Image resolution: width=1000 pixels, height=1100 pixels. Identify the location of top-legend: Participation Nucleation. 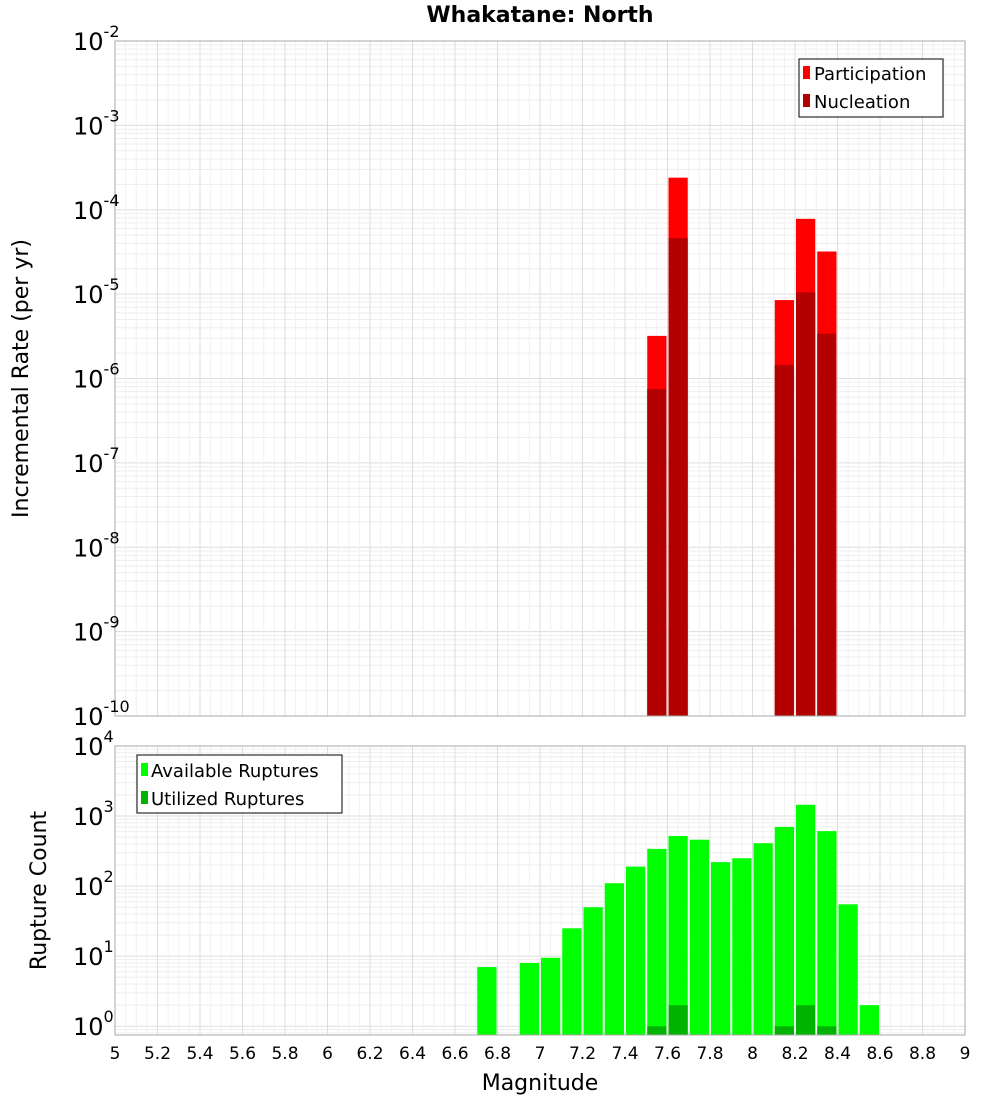
(871, 88).